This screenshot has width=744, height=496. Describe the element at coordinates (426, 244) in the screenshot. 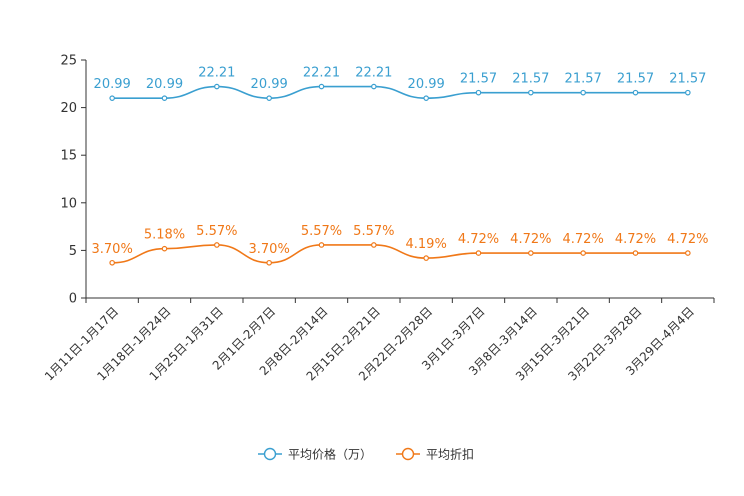

I see `data-label: 4.19%` at that location.